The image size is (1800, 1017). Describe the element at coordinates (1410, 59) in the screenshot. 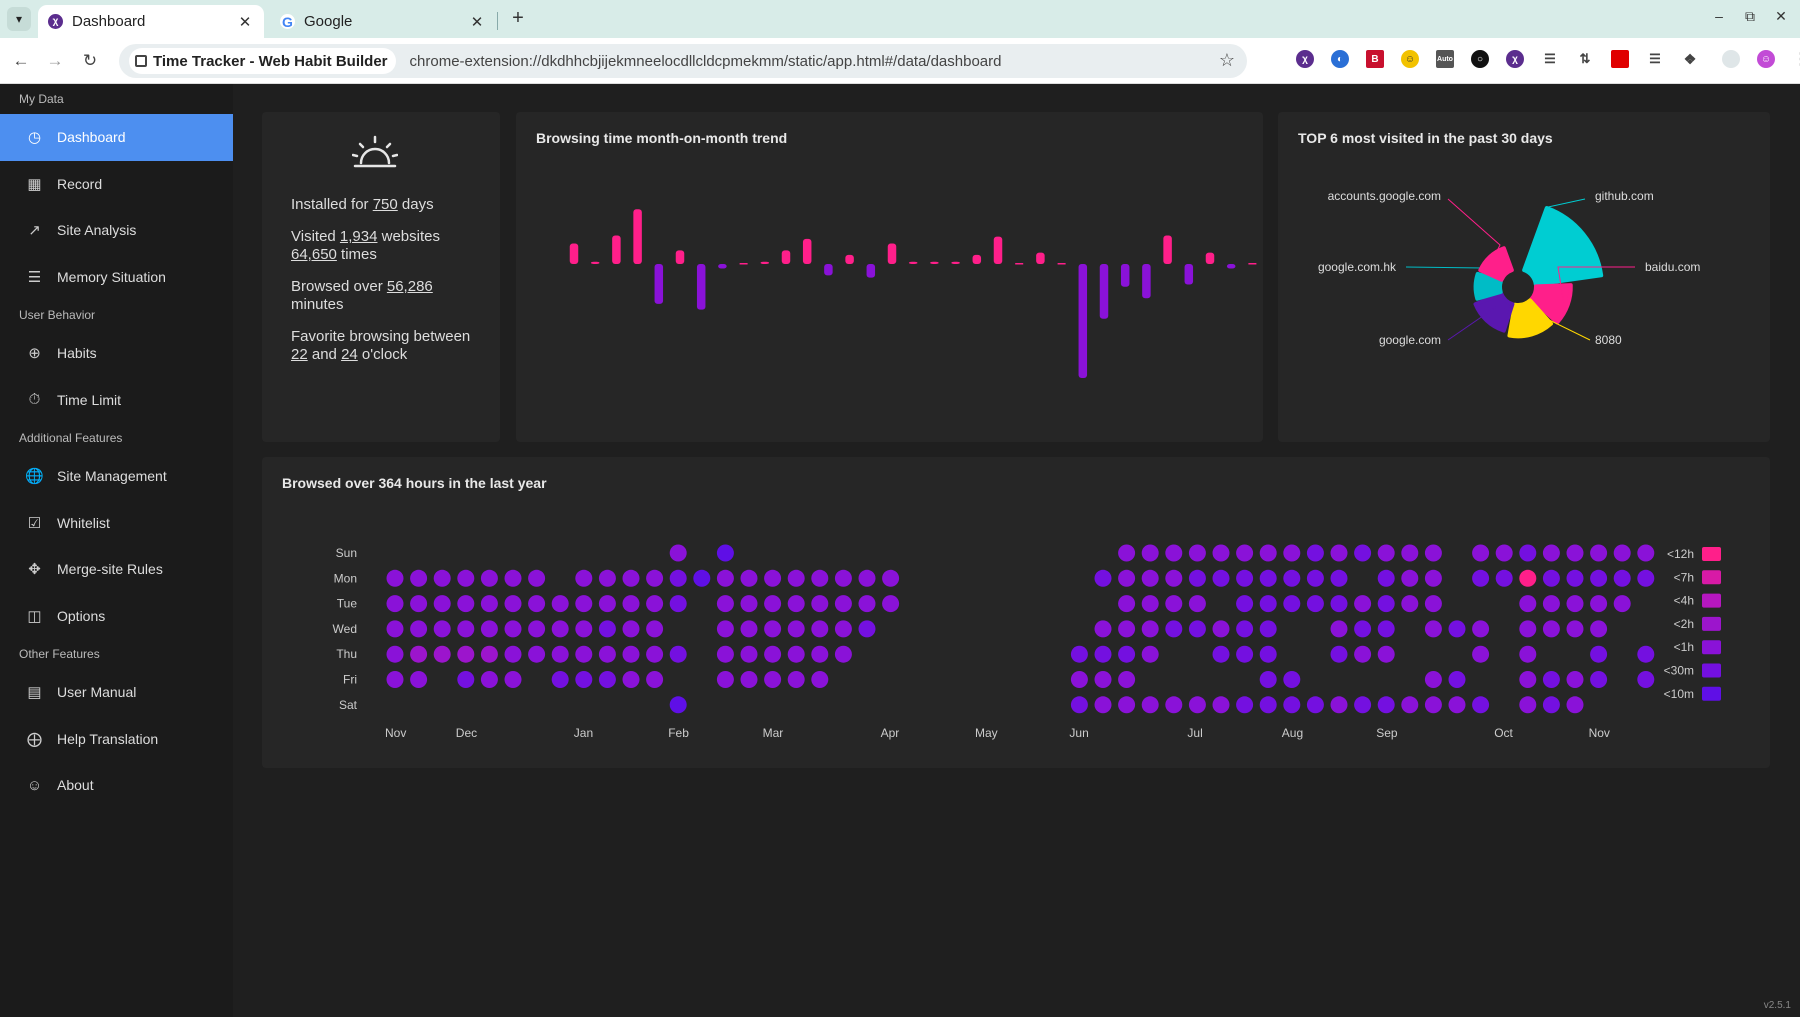

I see `smiley-extension-icon: ☺` at that location.